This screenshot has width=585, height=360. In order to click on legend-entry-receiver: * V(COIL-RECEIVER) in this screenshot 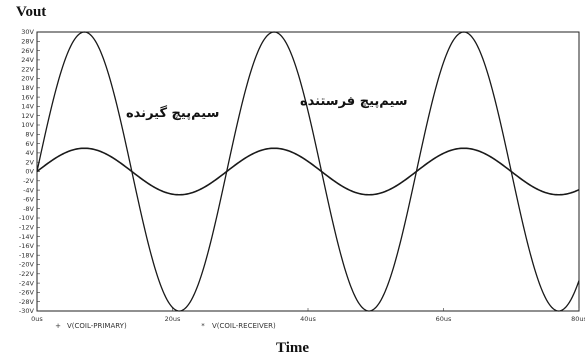, I will do `click(238, 326)`.